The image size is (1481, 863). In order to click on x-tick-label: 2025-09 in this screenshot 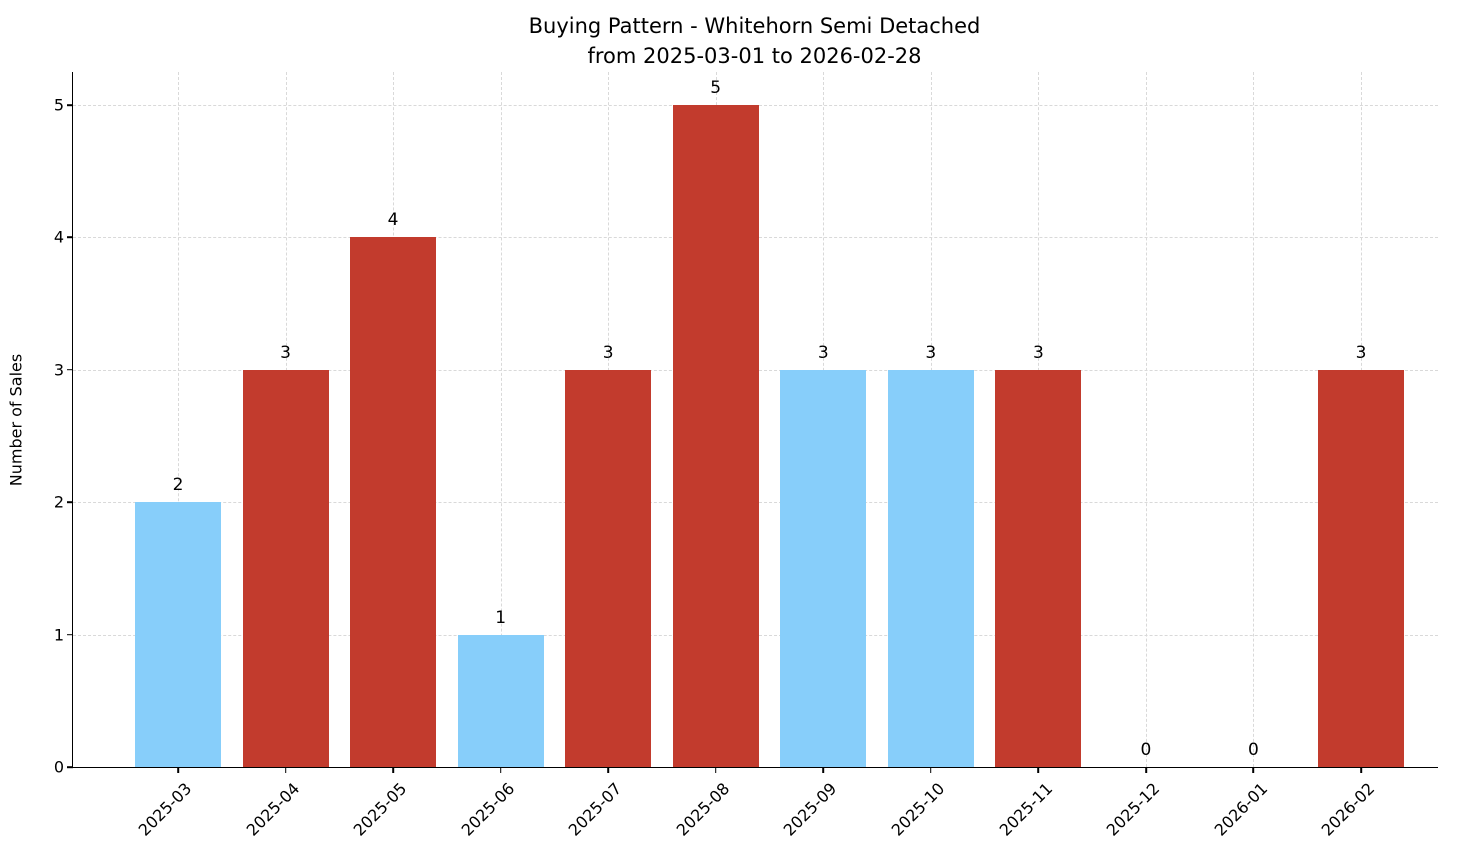, I will do `click(810, 809)`.